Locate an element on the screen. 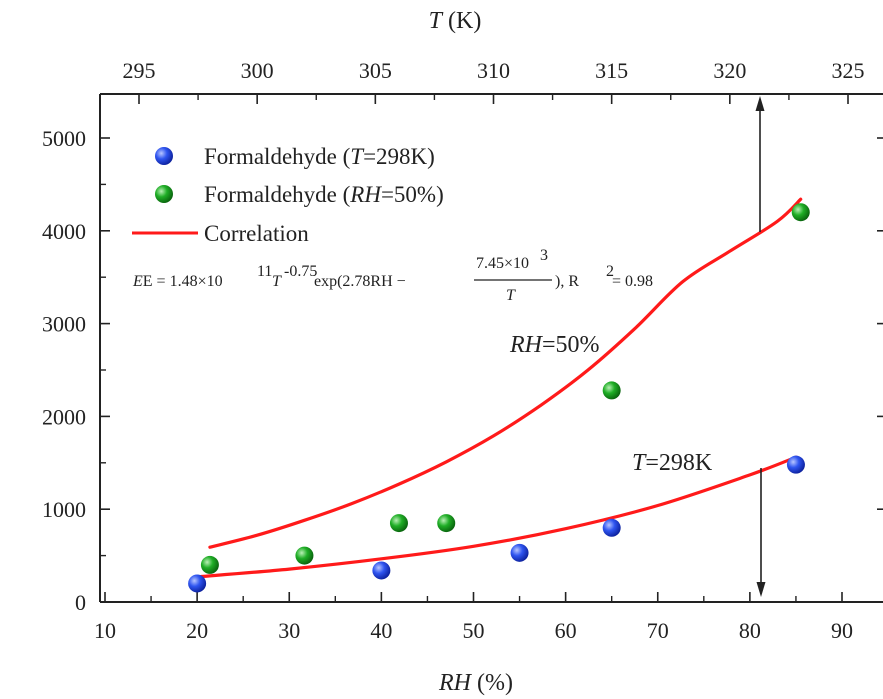 The height and width of the screenshot is (699, 883). svg-text: -0.75 is located at coordinates (300, 271).